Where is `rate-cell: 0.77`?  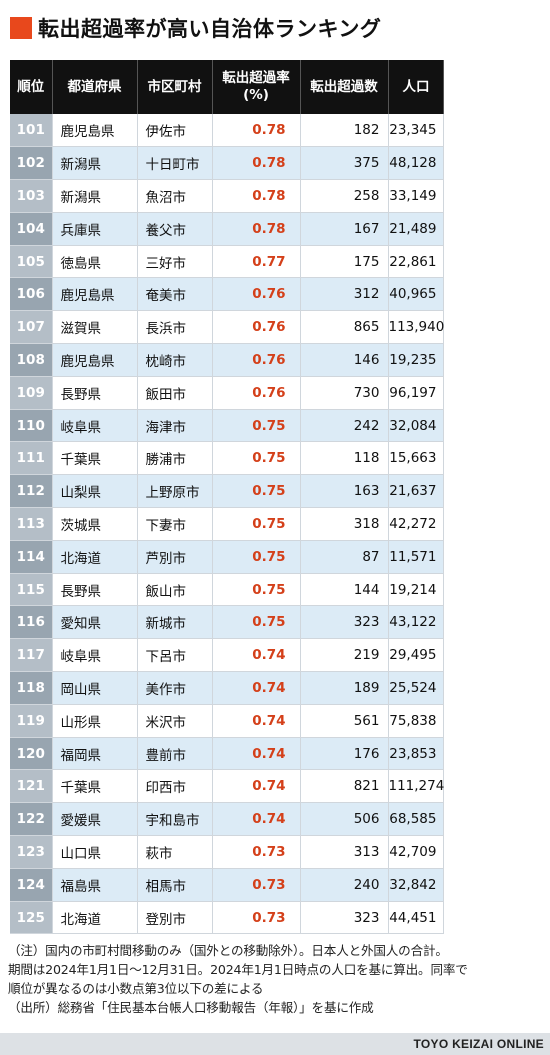
rate-cell: 0.77 is located at coordinates (256, 262).